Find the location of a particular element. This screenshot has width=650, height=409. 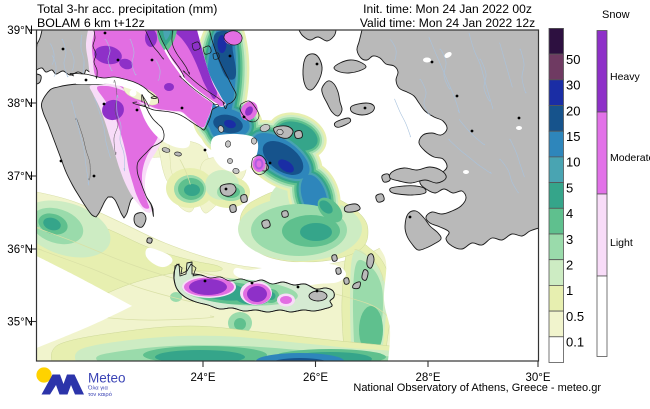

svg-text: 0.5 is located at coordinates (575, 316).